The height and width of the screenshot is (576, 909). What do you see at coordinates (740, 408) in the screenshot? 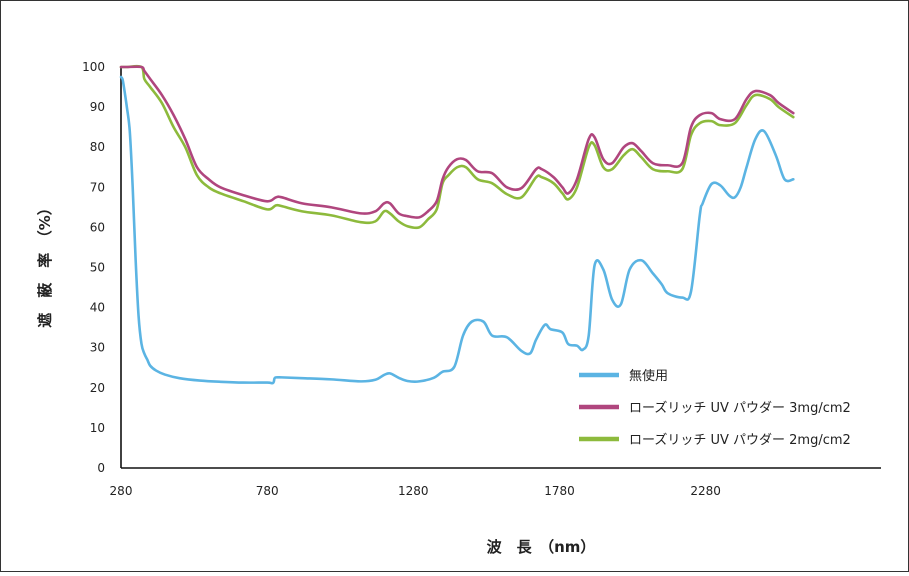
I see `legend-label: ローズリッチ UV パウダー 3mg/cm2` at bounding box center [740, 408].